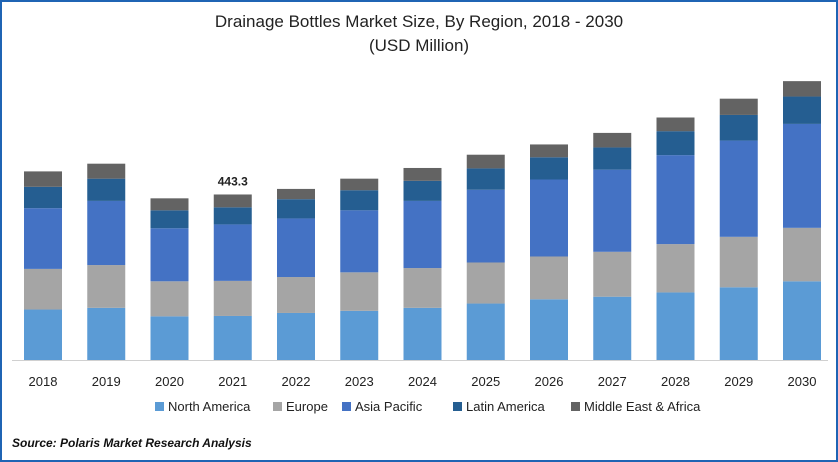  What do you see at coordinates (802, 175) in the screenshot?
I see `bar-2030-asia-pacific` at bounding box center [802, 175].